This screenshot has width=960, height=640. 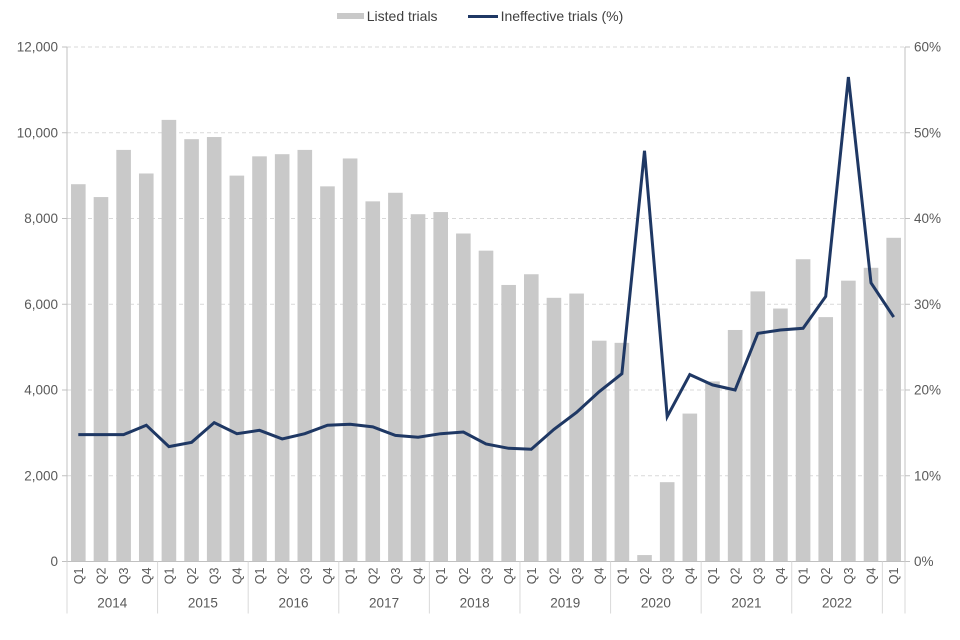 What do you see at coordinates (475, 603) in the screenshot?
I see `year-label: 2018` at bounding box center [475, 603].